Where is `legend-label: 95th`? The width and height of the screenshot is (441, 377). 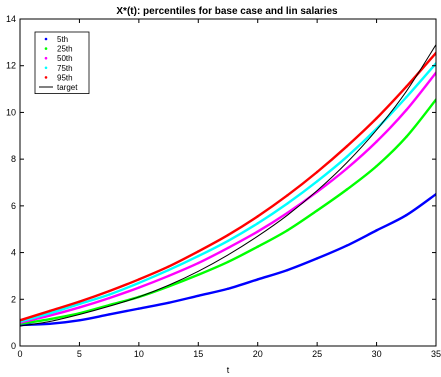
legend-label: 95th is located at coordinates (65, 77).